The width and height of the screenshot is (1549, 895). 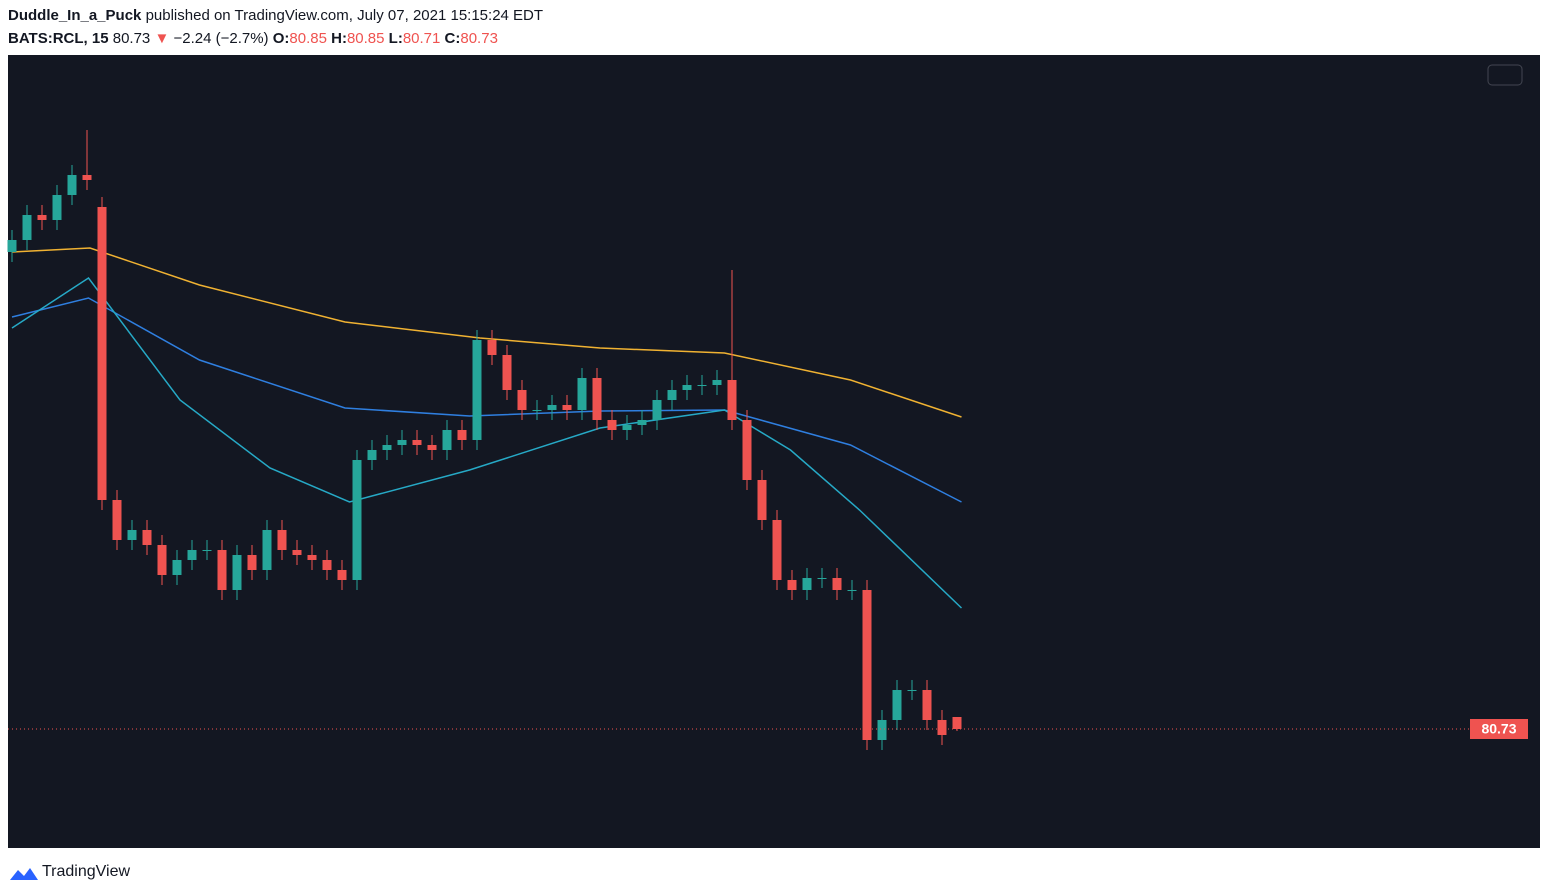 I want to click on down-arrow: ▼, so click(x=162, y=38).